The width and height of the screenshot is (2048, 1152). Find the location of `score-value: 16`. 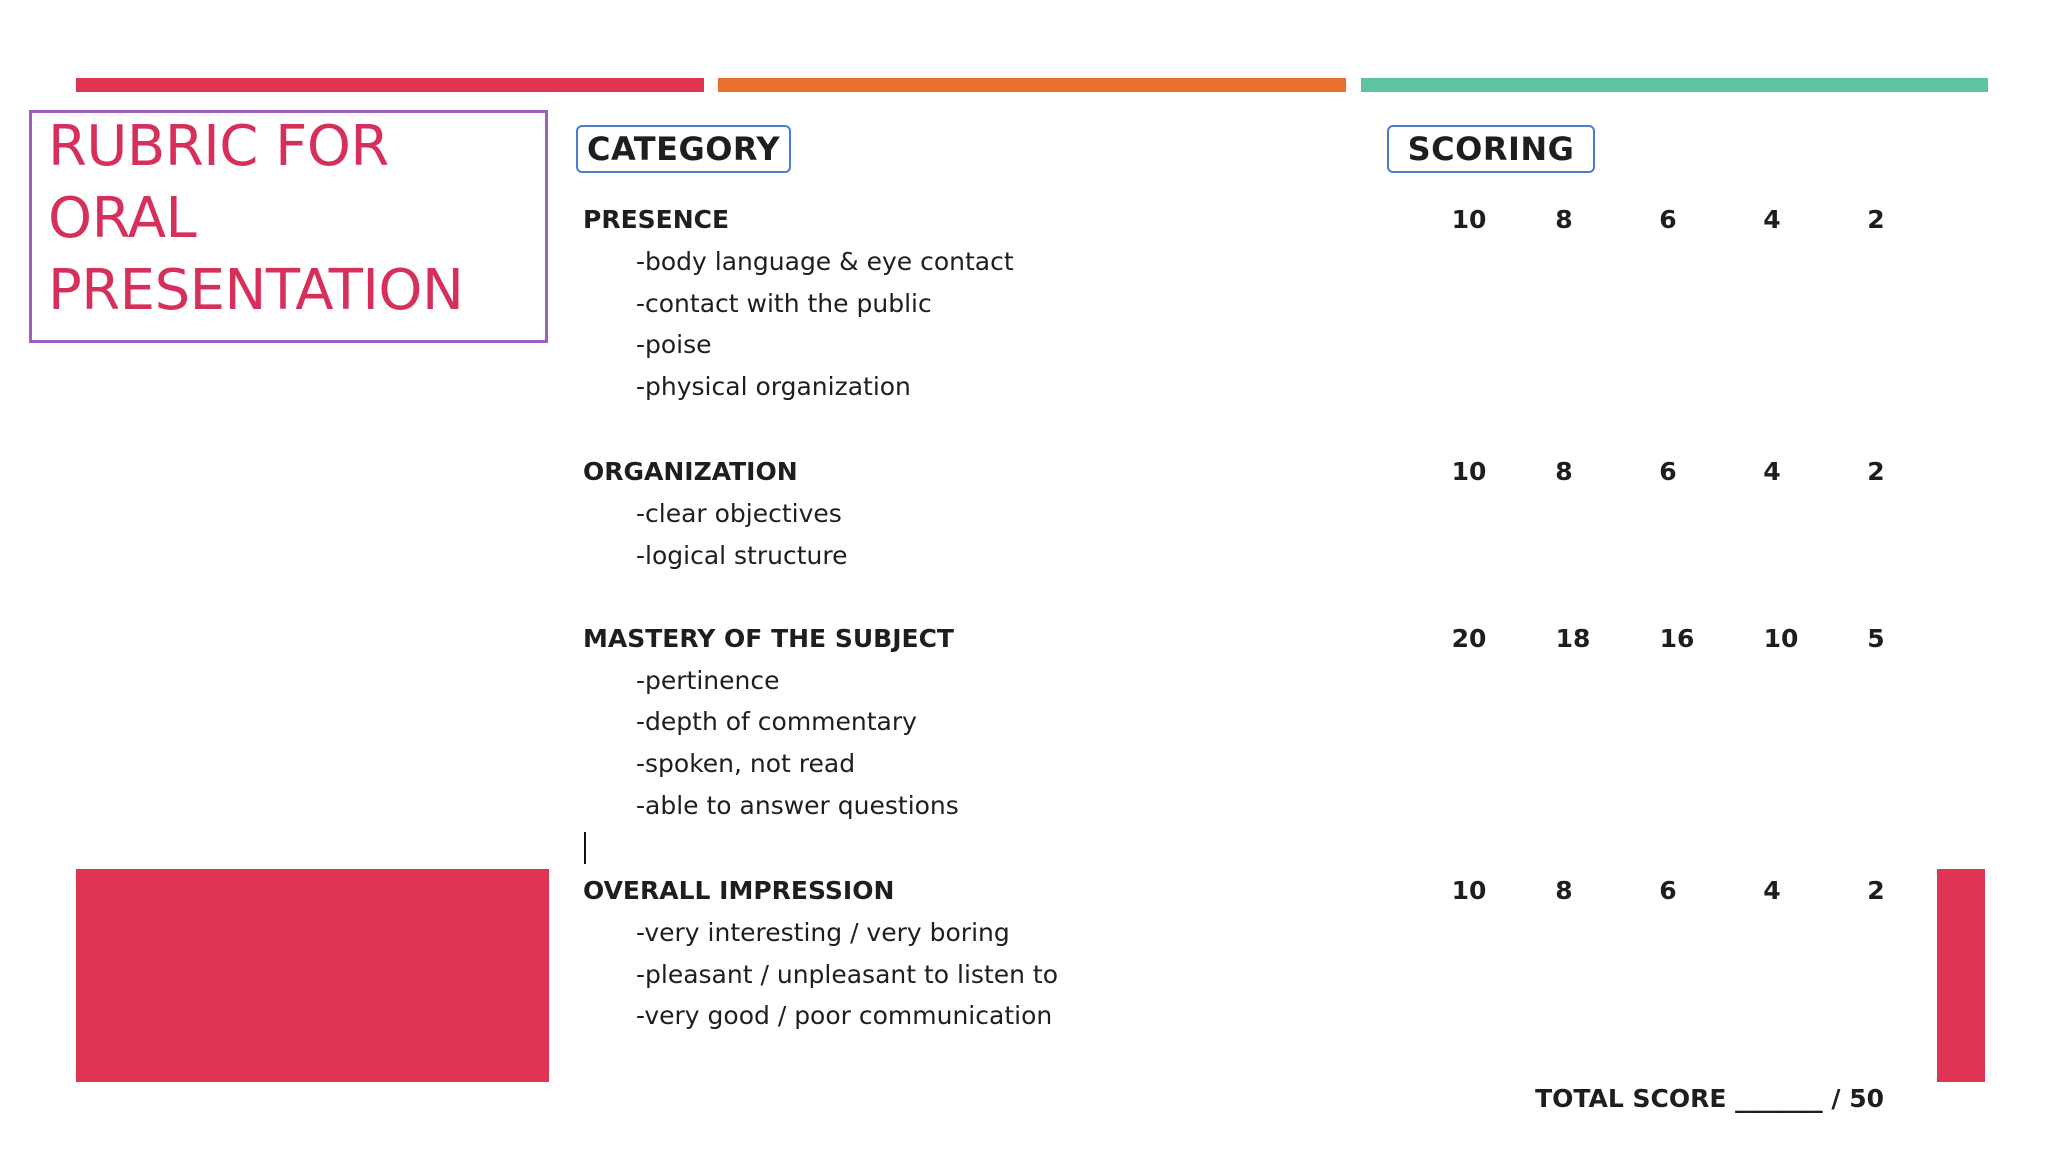

score-value: 16 is located at coordinates (1677, 638).